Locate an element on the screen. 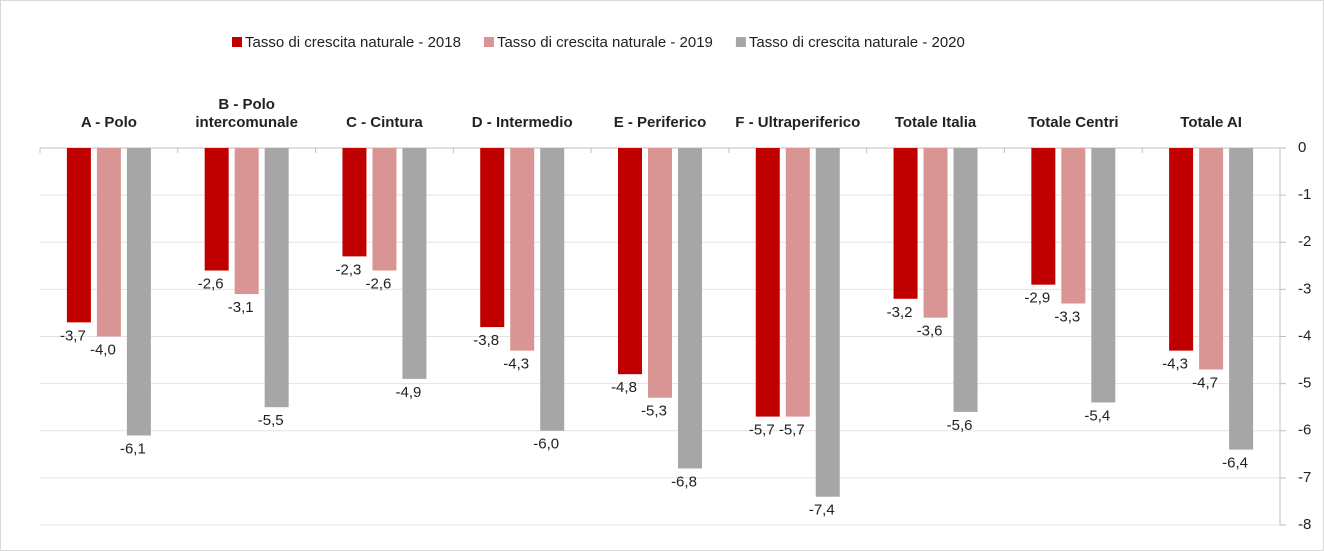 Image resolution: width=1324 pixels, height=551 pixels. y-tick-label: -5 is located at coordinates (1304, 383).